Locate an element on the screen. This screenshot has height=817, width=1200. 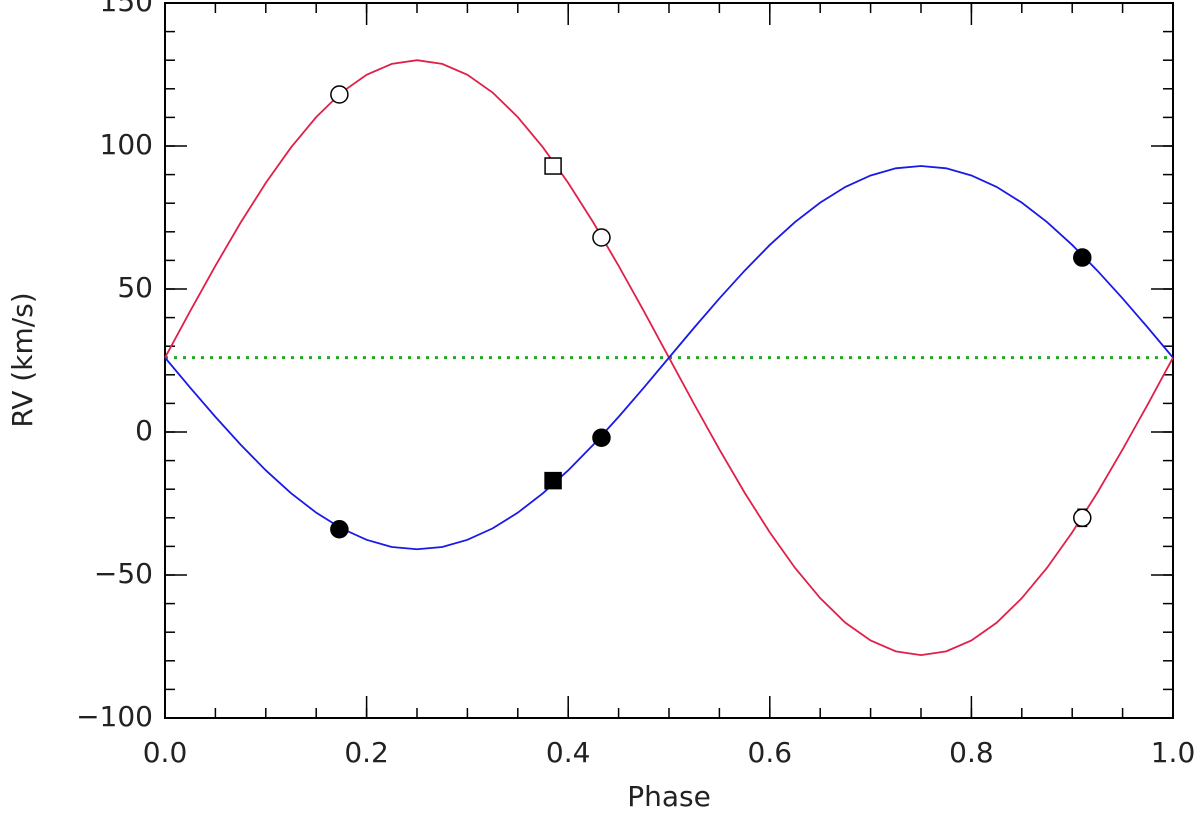
x-tick-label: 0.8 is located at coordinates (971, 752).